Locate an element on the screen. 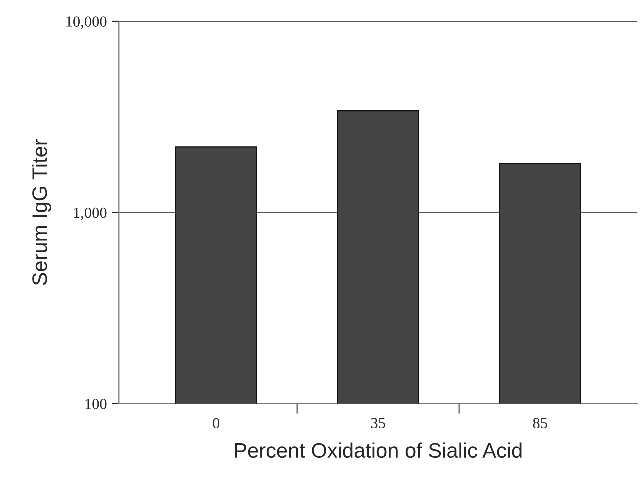 Image resolution: width=644 pixels, height=478 pixels. x-axis-title: Percent Oxidation of Sialic Acid is located at coordinates (378, 450).